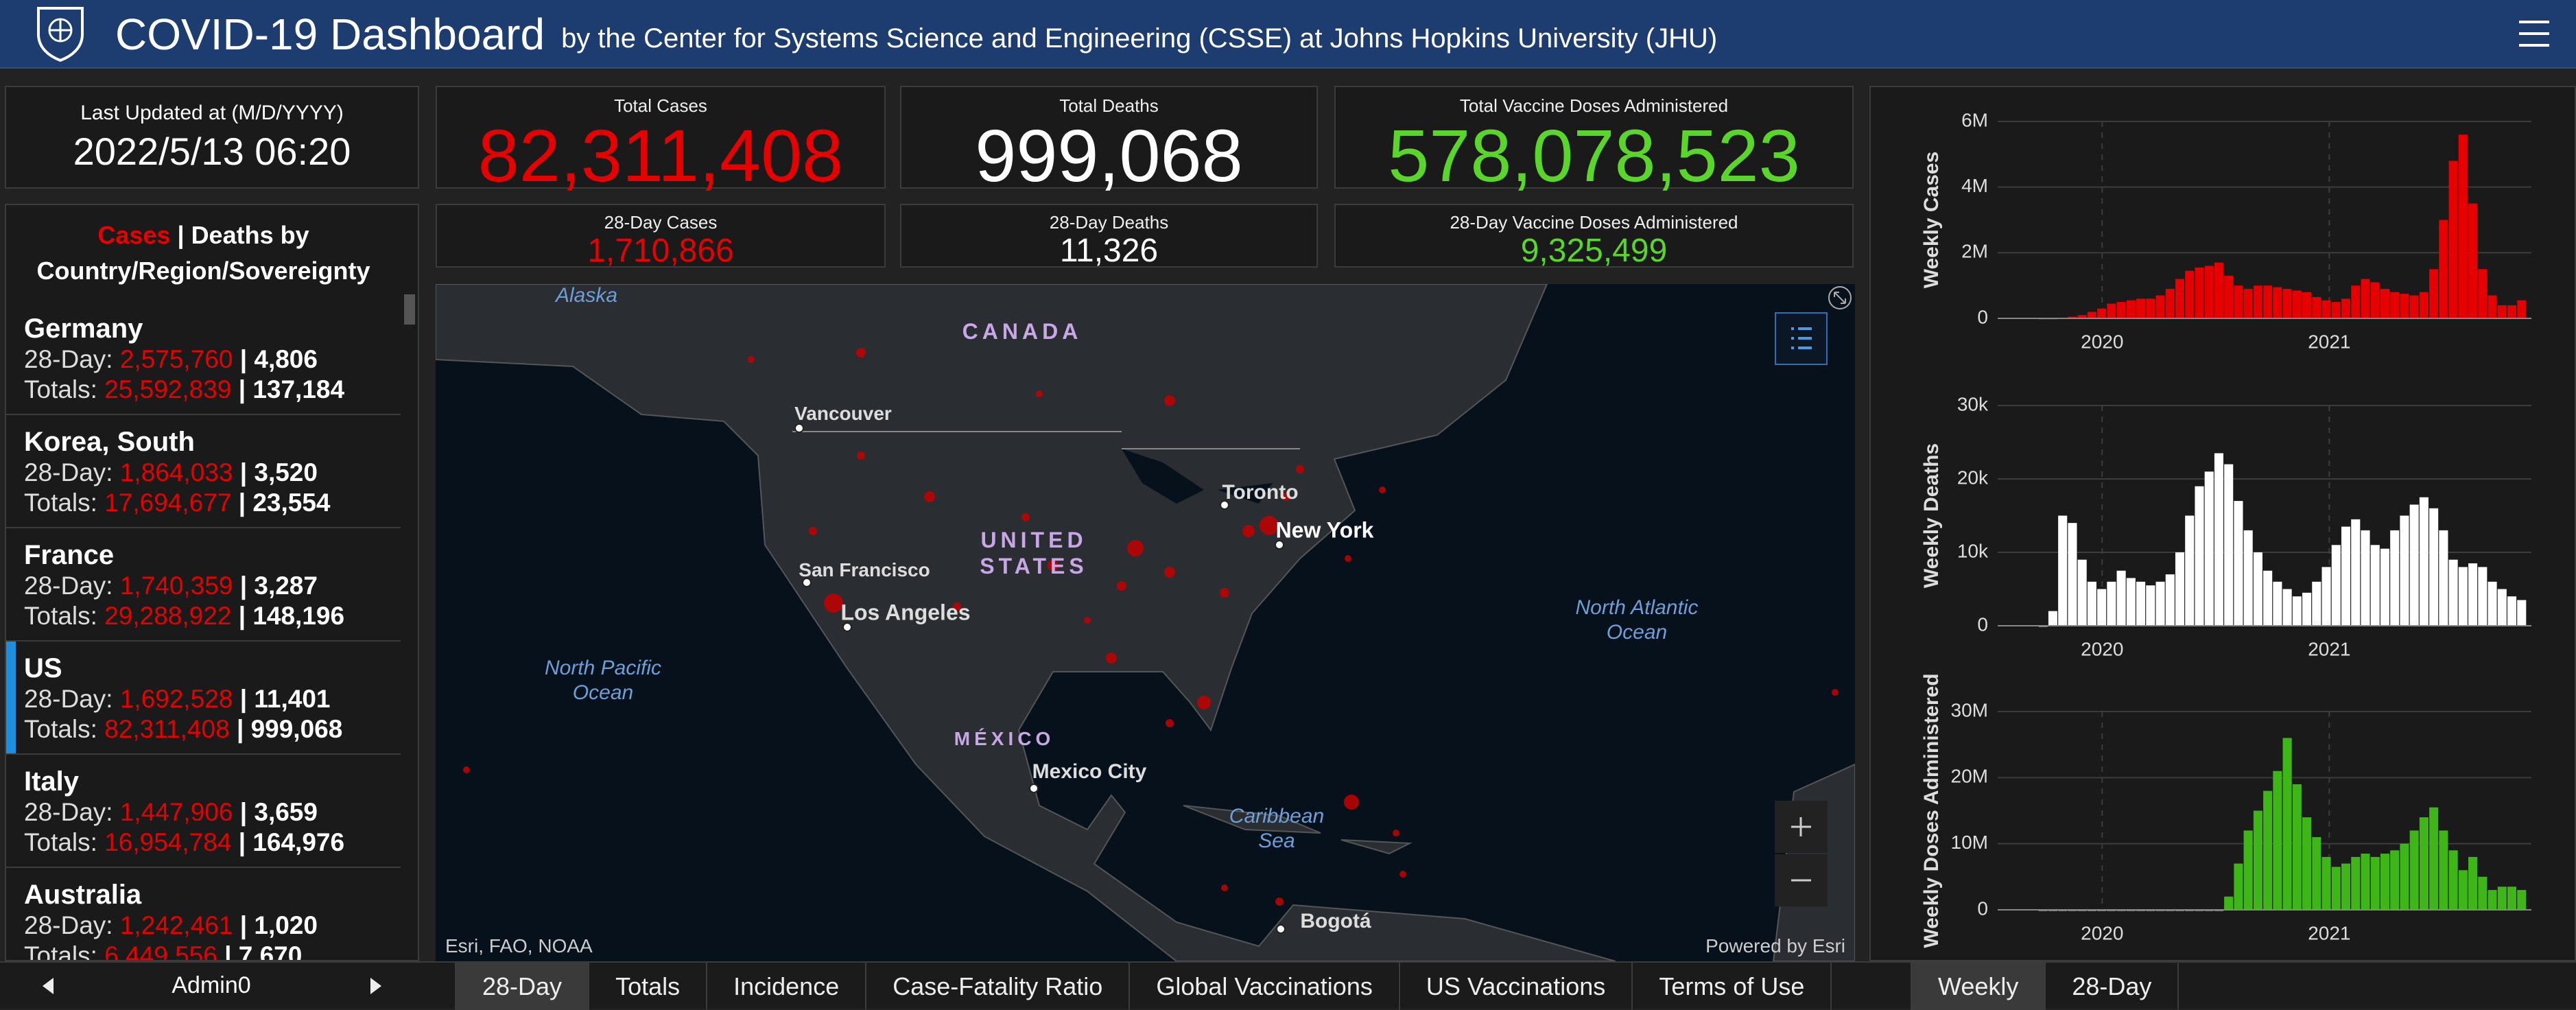 Image resolution: width=2576 pixels, height=1010 pixels. What do you see at coordinates (43, 668) in the screenshot?
I see `country-name: US` at bounding box center [43, 668].